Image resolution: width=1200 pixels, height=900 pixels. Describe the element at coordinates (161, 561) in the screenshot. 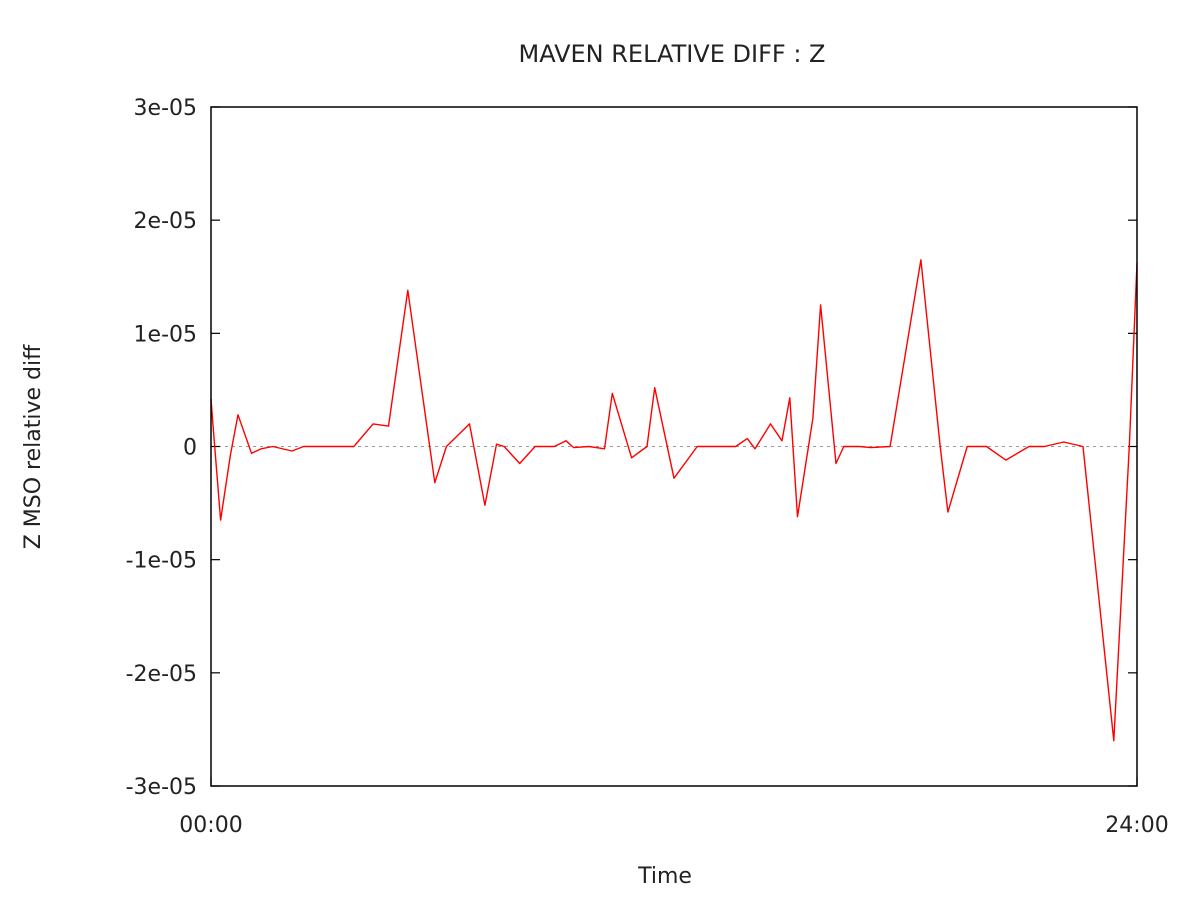

I see `y-tick-label: -1e-05` at that location.